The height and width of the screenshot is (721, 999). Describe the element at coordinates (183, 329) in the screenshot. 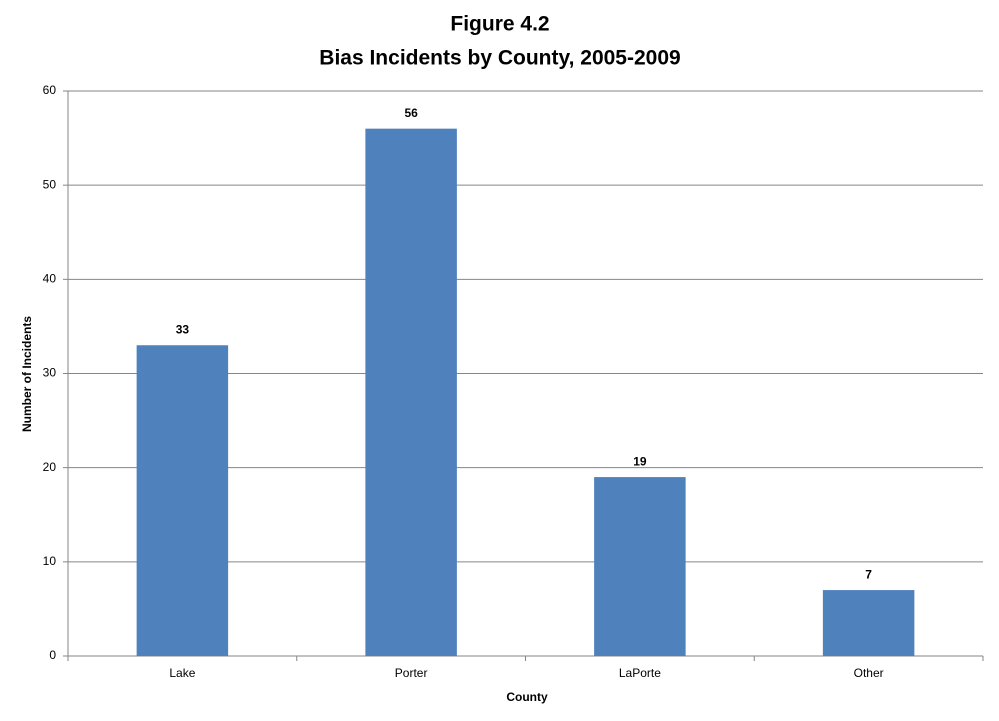

I see `value-label: 33` at that location.